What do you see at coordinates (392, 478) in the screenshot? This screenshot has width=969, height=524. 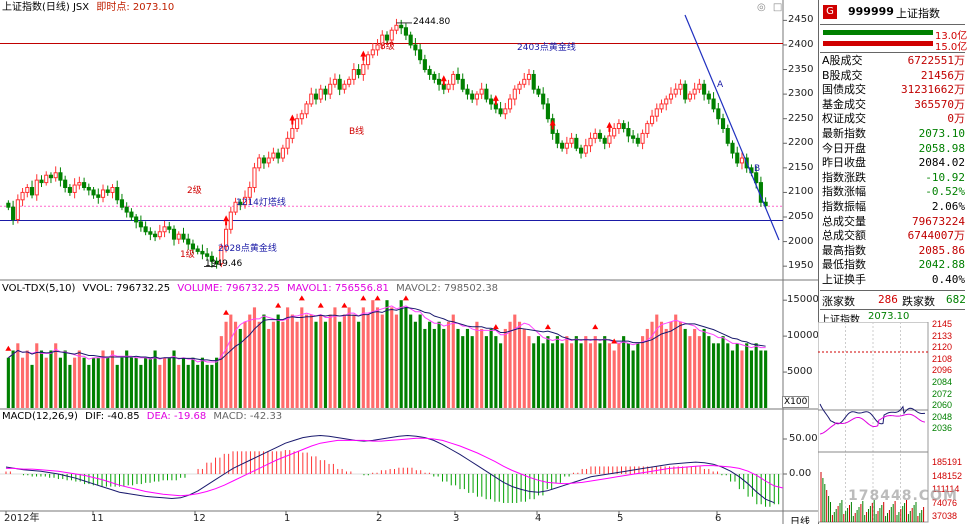 I see `macd-histogram` at bounding box center [392, 478].